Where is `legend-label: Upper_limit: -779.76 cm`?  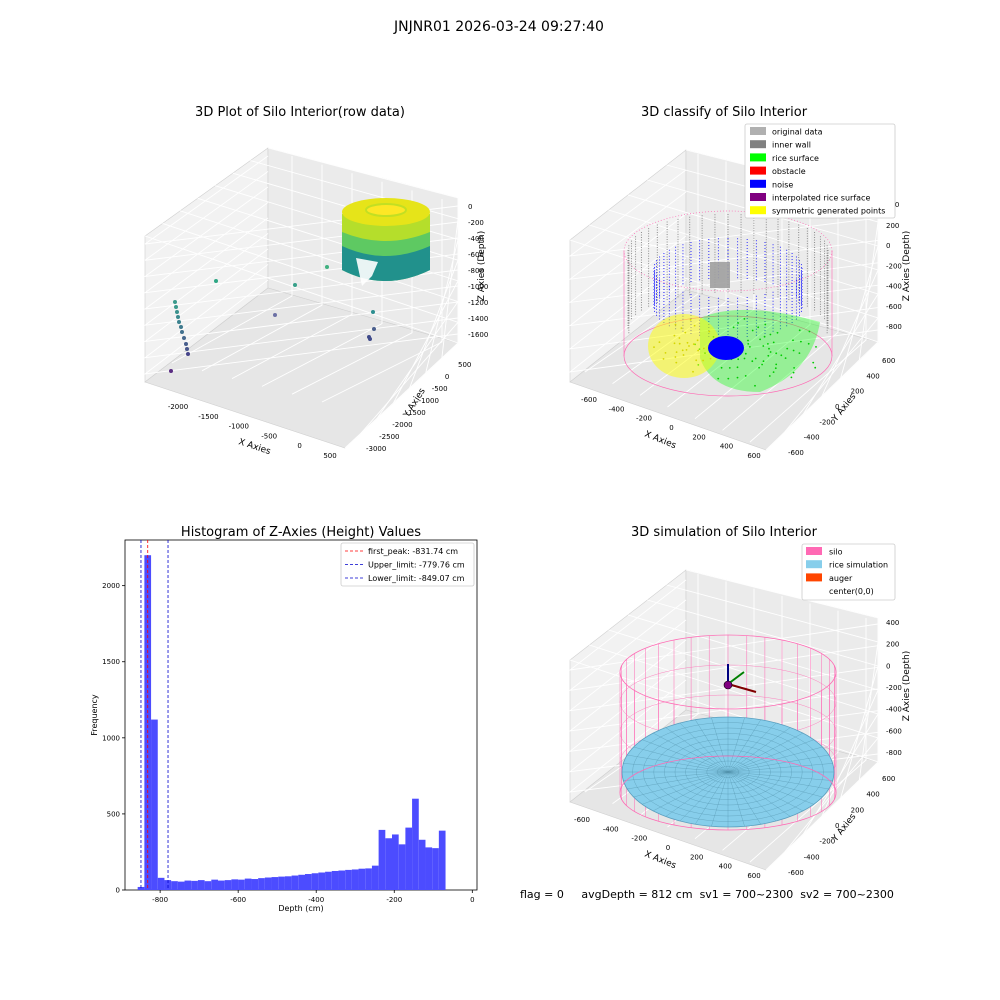 legend-label: Upper_limit: -779.76 cm is located at coordinates (416, 565).